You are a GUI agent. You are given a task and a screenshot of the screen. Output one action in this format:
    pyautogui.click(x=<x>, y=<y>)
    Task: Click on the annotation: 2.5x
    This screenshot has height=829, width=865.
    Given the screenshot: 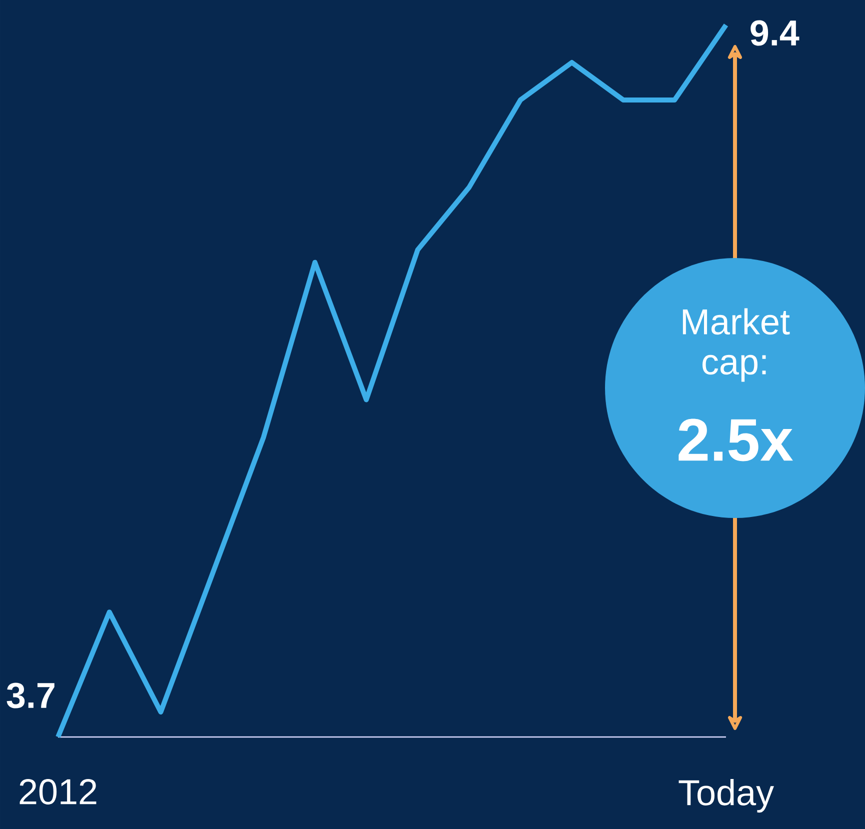 What is the action you would take?
    pyautogui.click(x=735, y=440)
    